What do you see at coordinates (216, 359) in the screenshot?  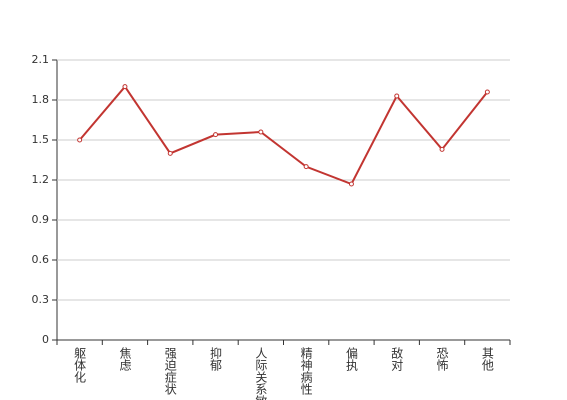 I see `x-tick-label: 抑郁` at bounding box center [216, 359].